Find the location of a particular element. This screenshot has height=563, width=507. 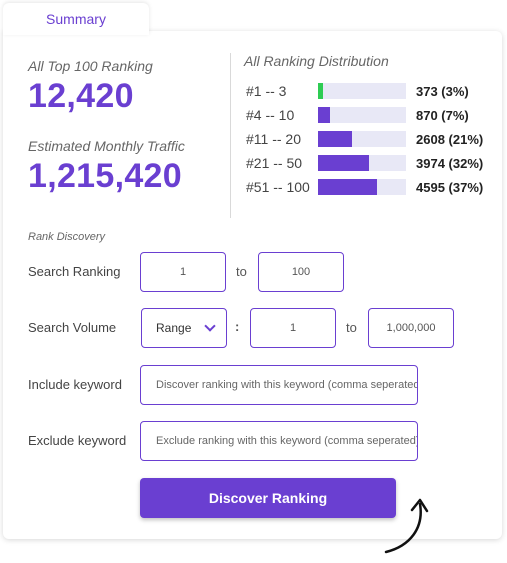

search-volume-label: Search Volume is located at coordinates (72, 327).